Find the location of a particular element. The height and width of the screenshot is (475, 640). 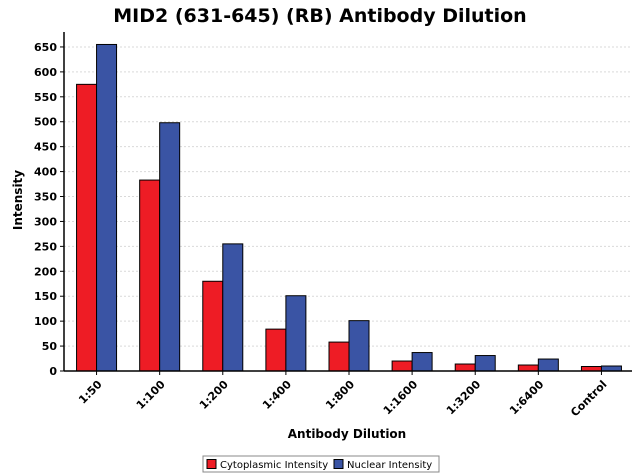

y-tick-label: 600 is located at coordinates (45, 72).